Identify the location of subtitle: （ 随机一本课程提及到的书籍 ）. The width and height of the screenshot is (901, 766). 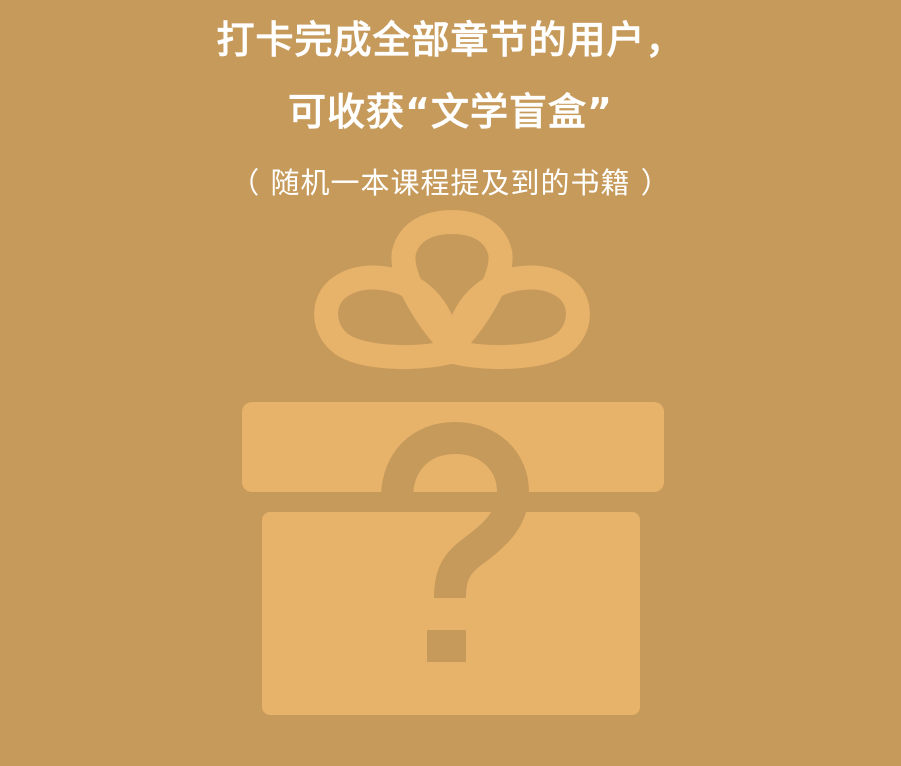
(450, 183).